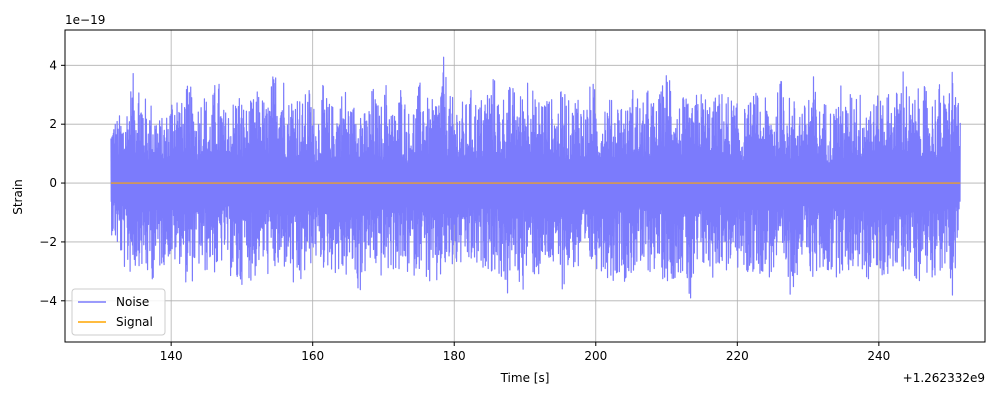 The image size is (1000, 400). I want to click on y-tick-label: 2, so click(53, 124).